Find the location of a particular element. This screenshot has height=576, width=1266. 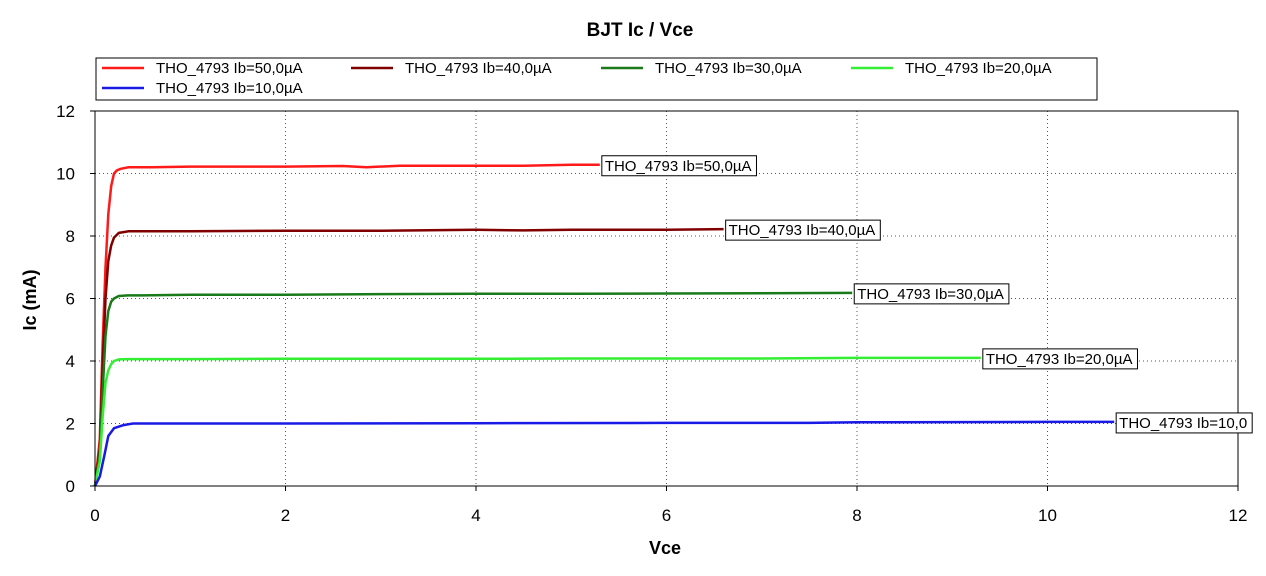

legend-entry-0: THO_4793 Ib=50,0µA is located at coordinates (229, 68).